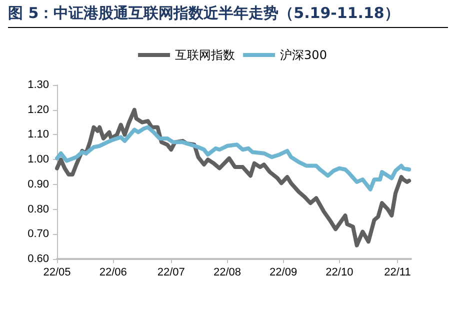  What do you see at coordinates (38, 209) in the screenshot?
I see `y-tick-label: 0.80` at bounding box center [38, 209].